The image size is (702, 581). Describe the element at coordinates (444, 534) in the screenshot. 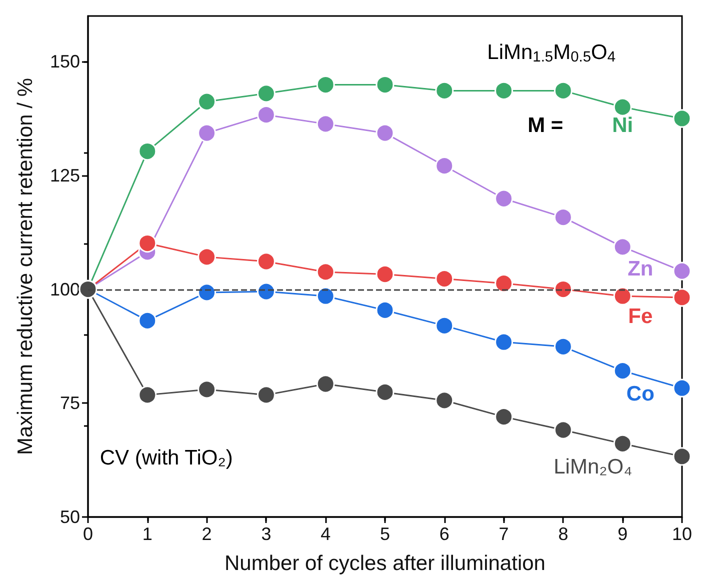

I see `x-tick-label: 6` at that location.